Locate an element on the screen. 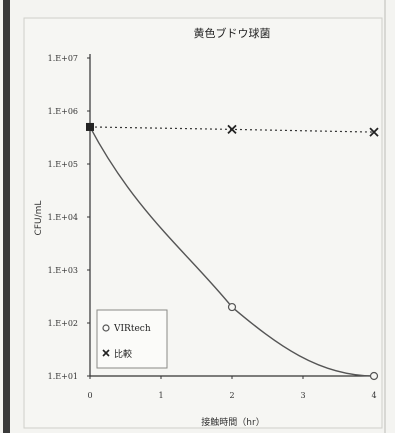  y-tick-label: 1.E+01 is located at coordinates (63, 376).